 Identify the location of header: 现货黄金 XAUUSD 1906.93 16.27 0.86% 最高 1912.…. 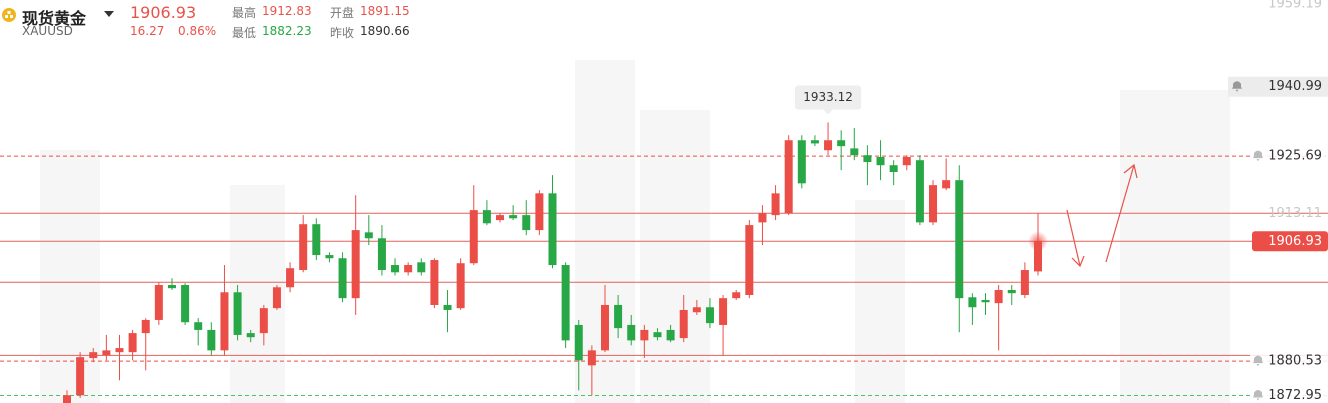
(215, 22).